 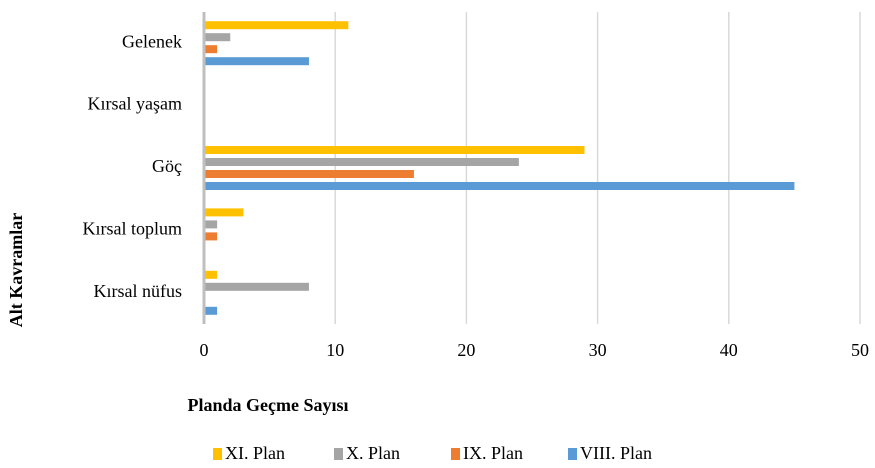 What do you see at coordinates (16, 270) in the screenshot?
I see `y-axis-title: Alt Kavramlar` at bounding box center [16, 270].